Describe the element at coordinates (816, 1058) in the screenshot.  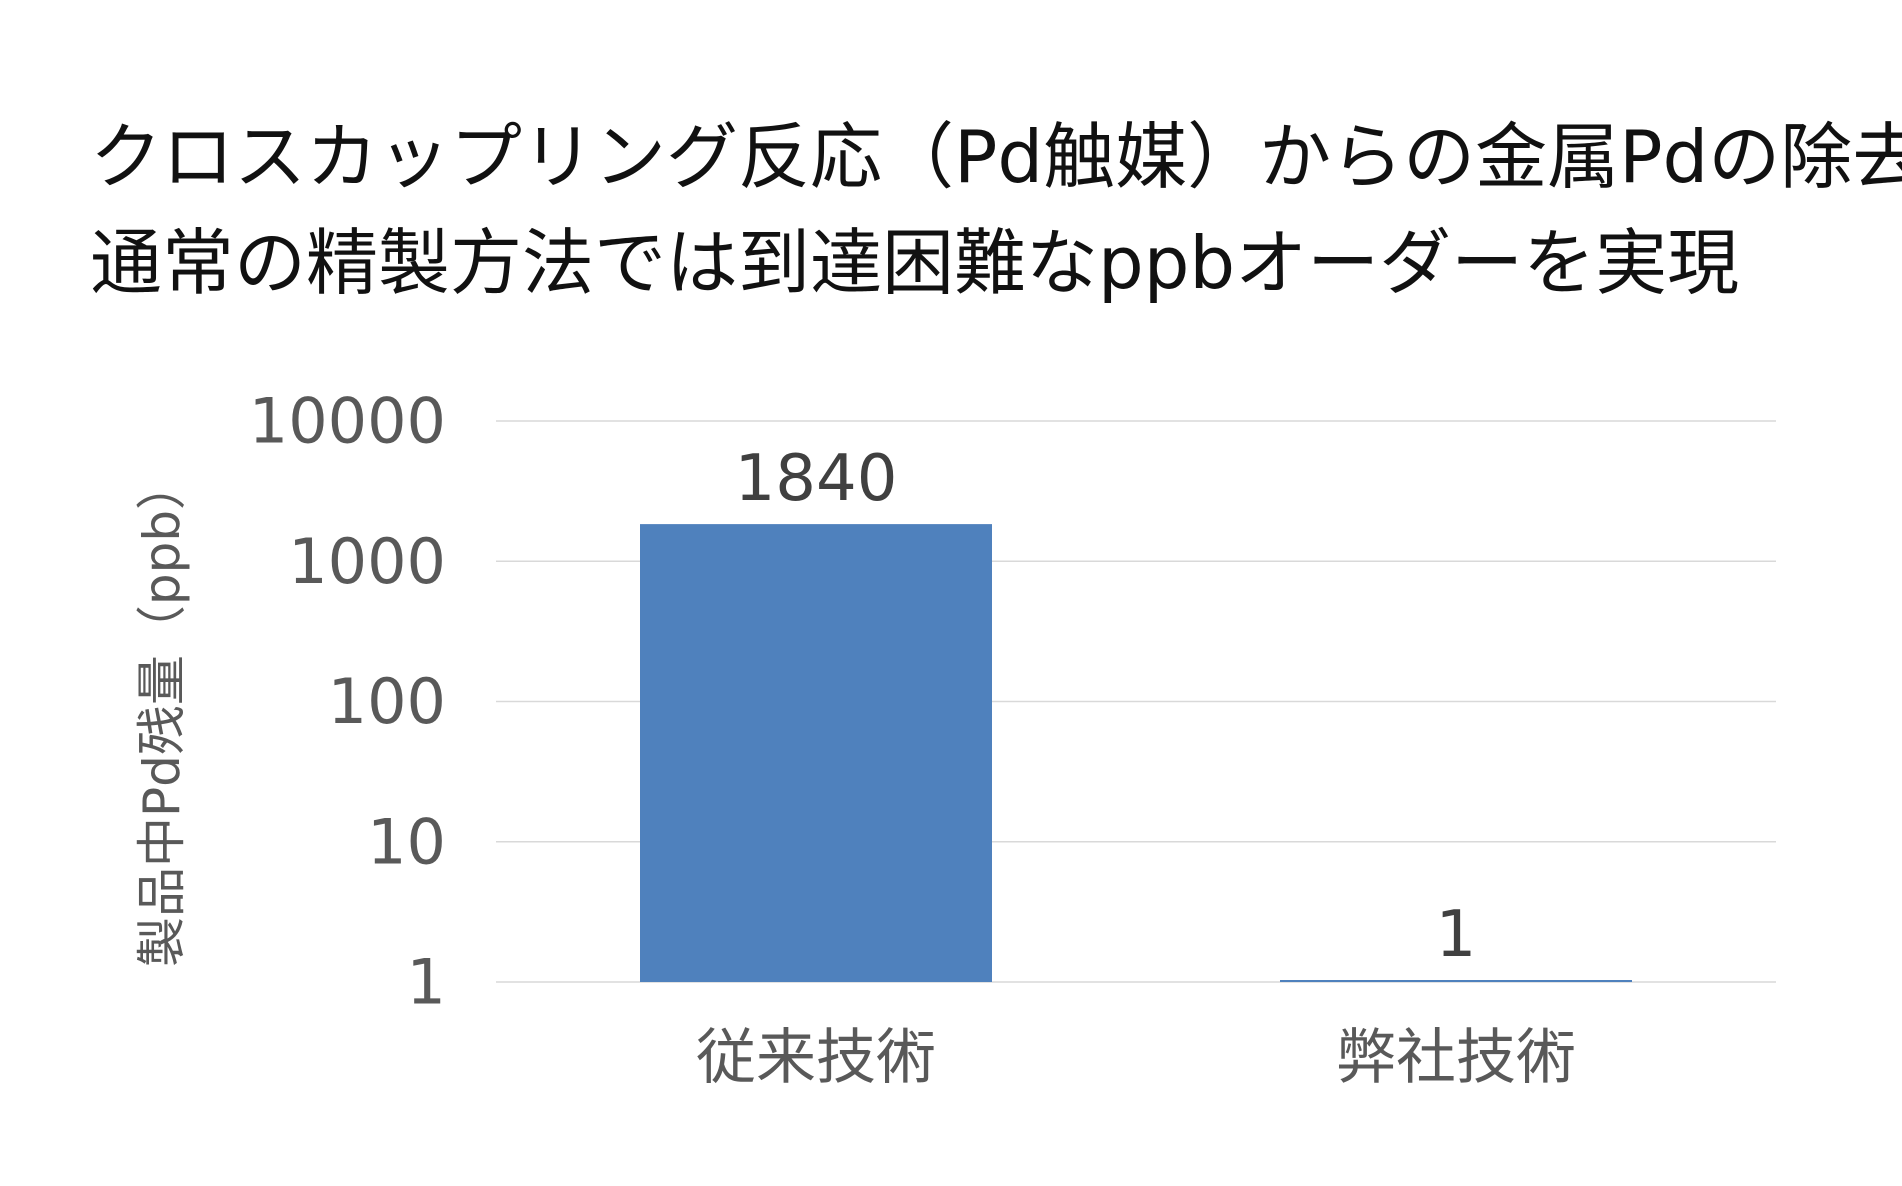
I see `category-label-1: 従来技術` at that location.